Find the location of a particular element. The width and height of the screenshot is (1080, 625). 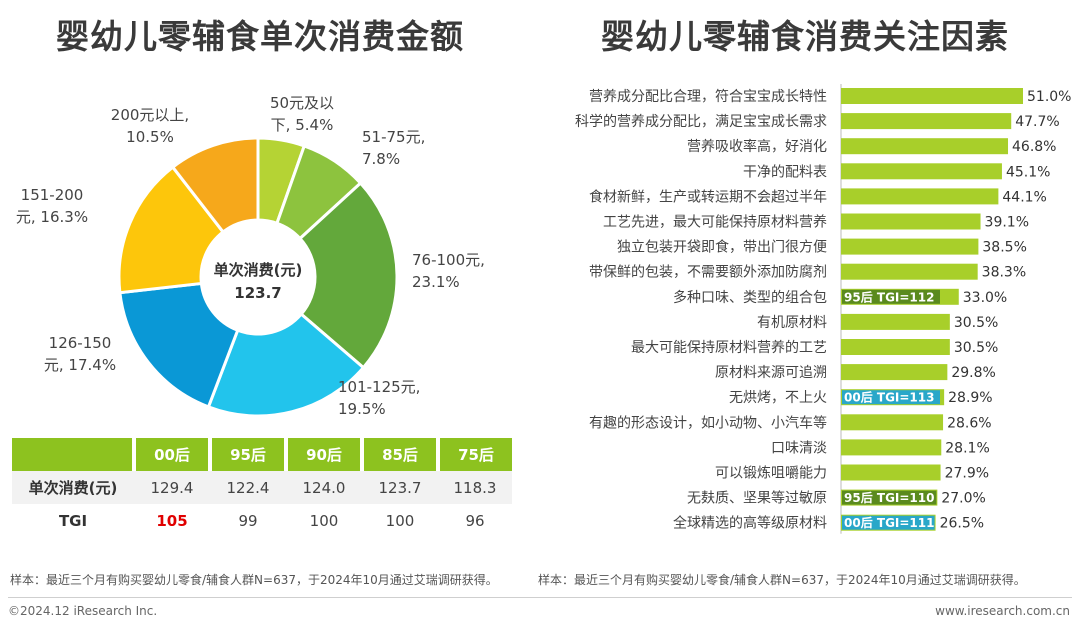

tgi-tag: 95后 TGI=110 is located at coordinates (889, 497).